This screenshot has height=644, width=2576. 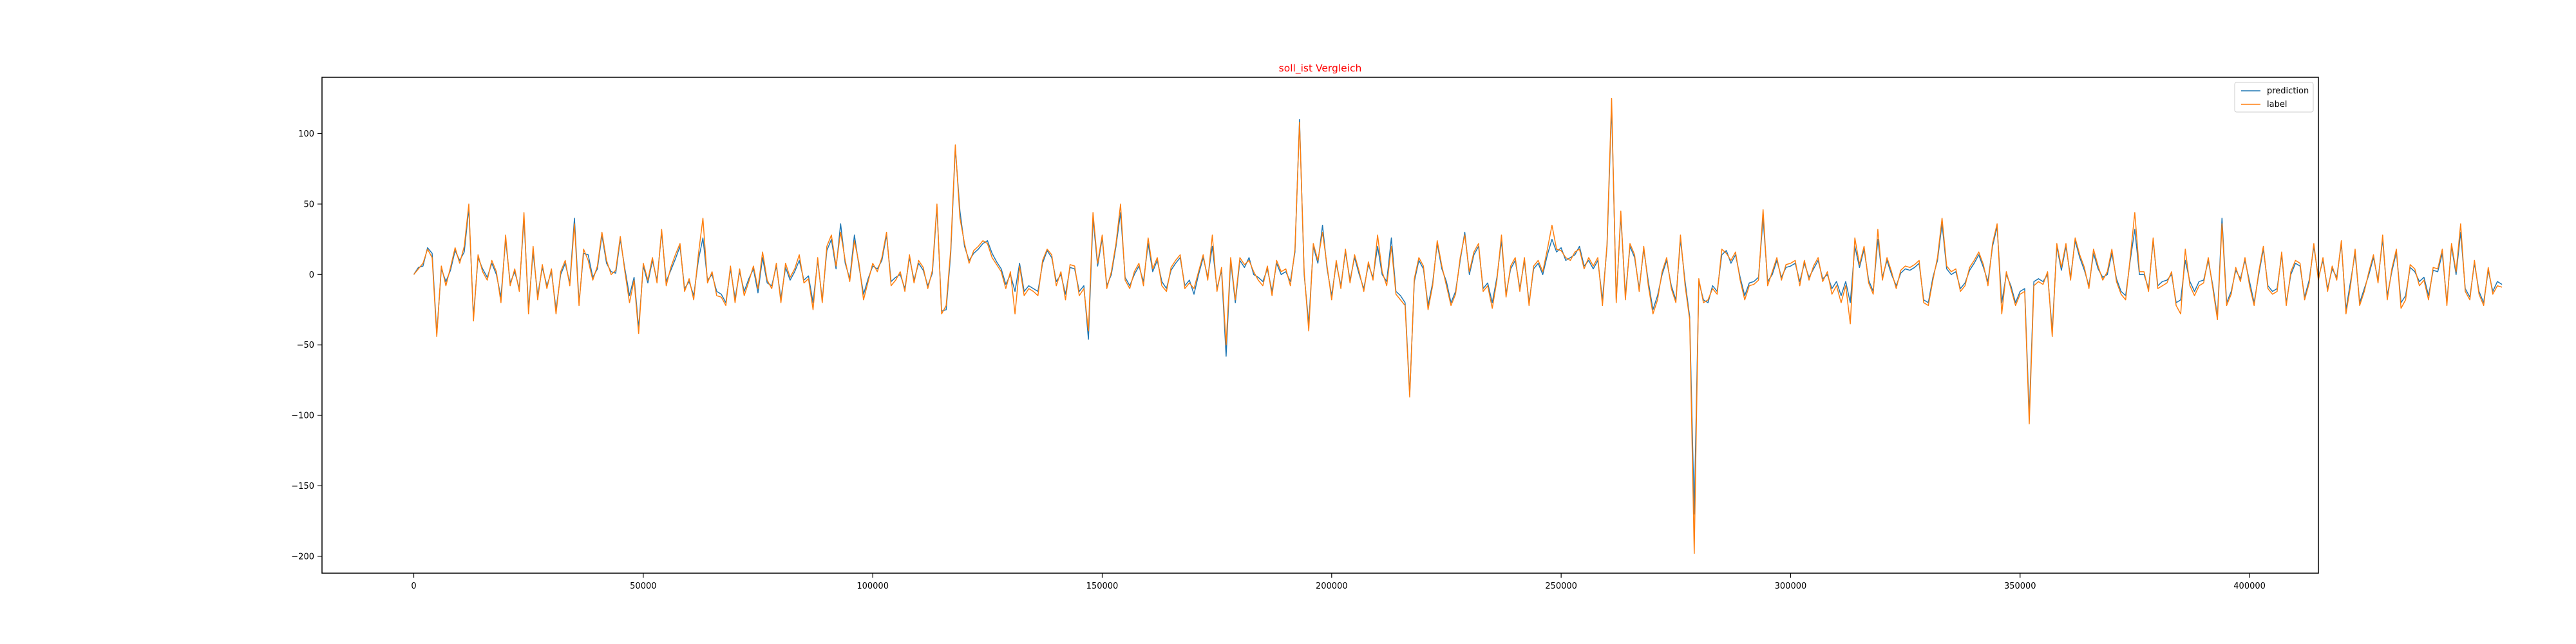 I want to click on y-tick-label: −200, so click(x=302, y=557).